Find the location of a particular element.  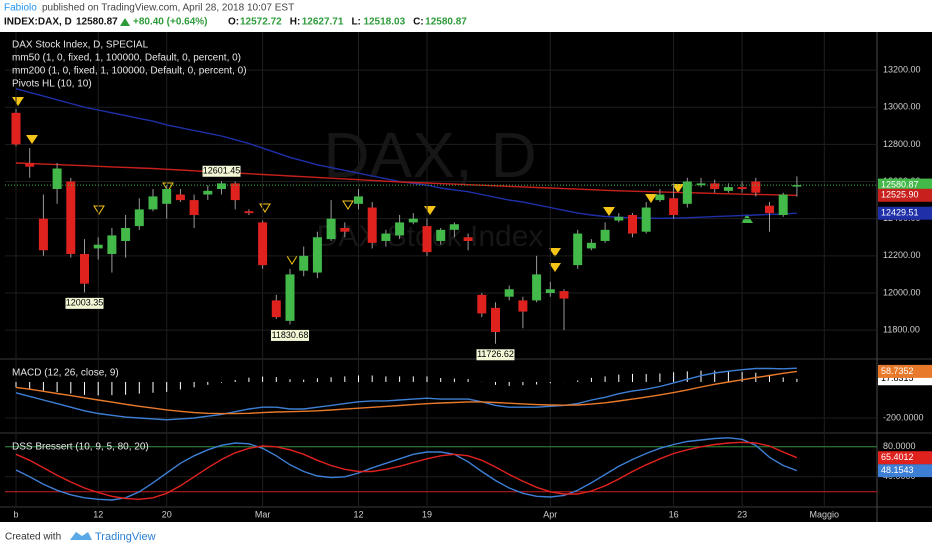

x-tick-label: Mar is located at coordinates (263, 514).